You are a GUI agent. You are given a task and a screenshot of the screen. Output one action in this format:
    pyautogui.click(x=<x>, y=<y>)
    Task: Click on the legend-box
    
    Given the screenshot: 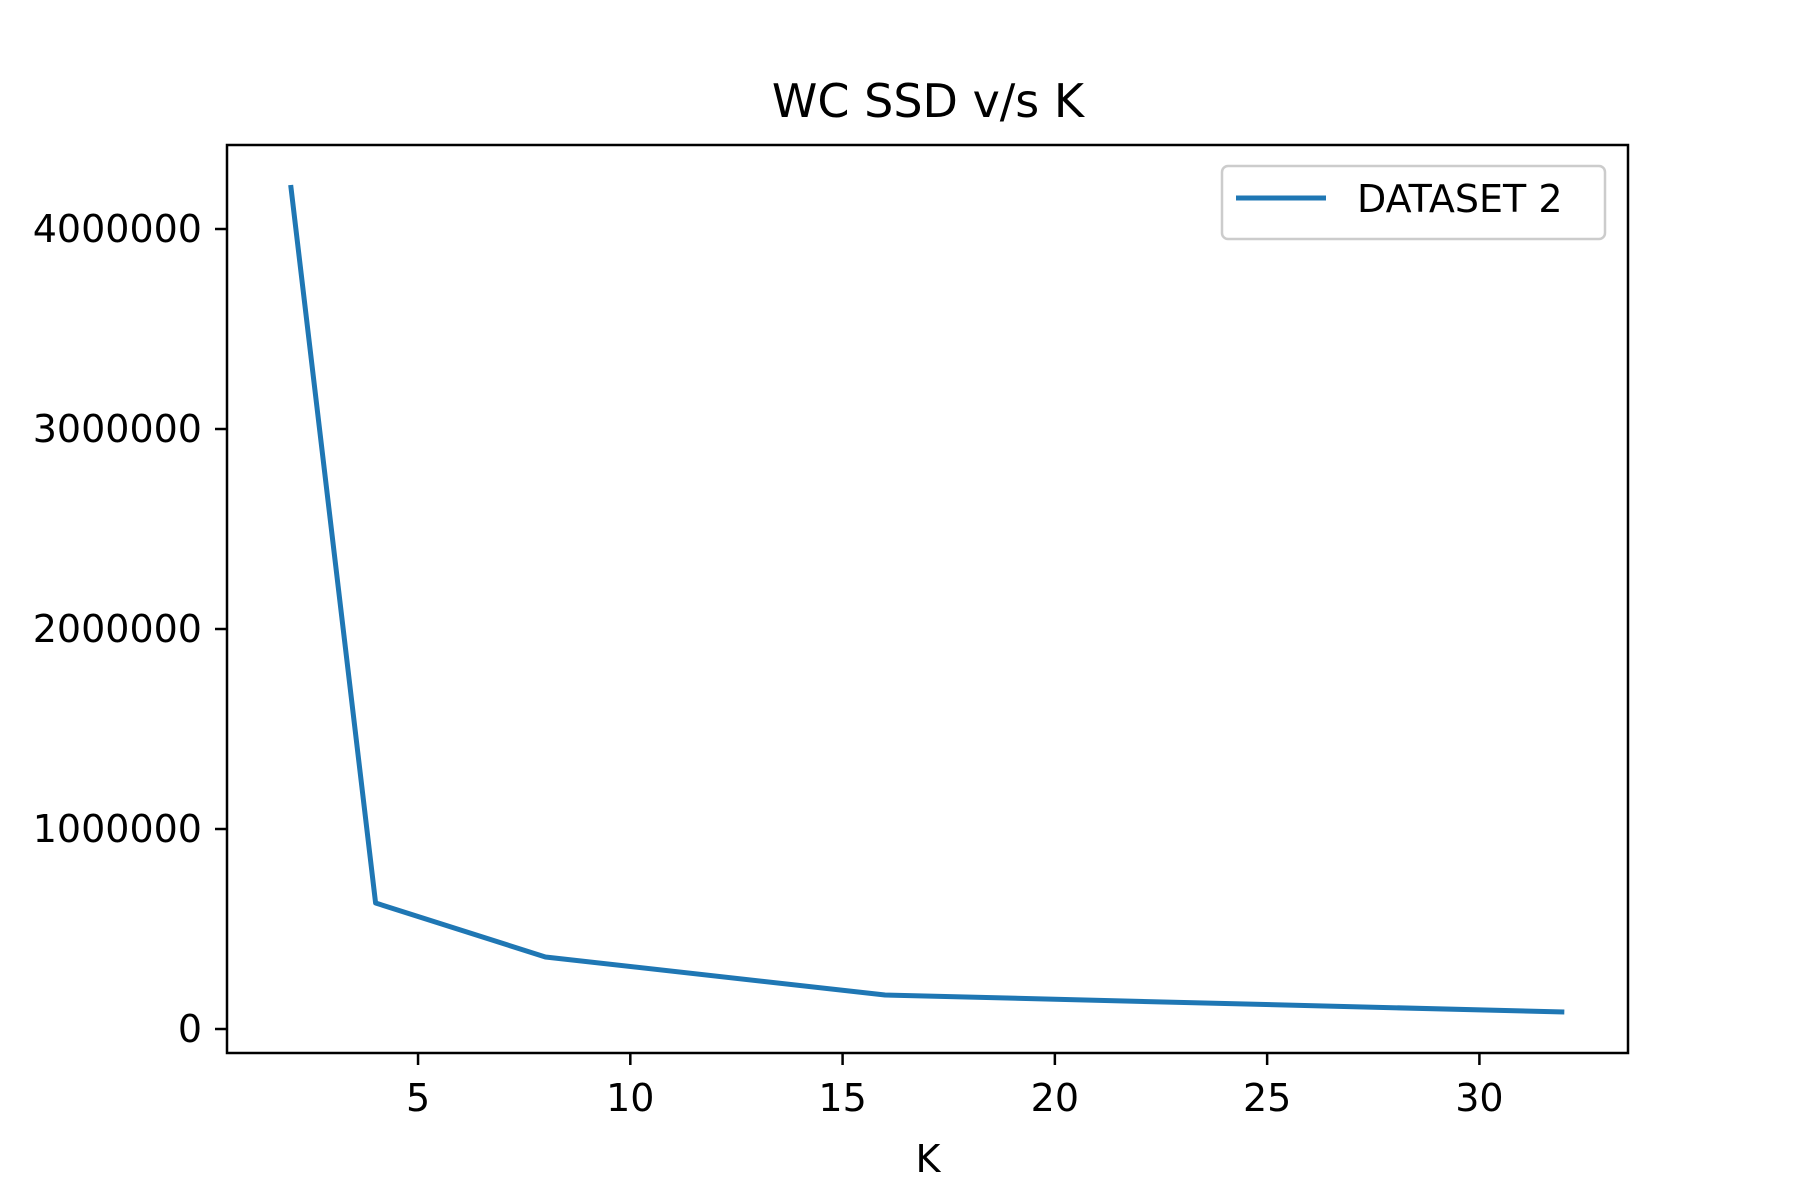 What is the action you would take?
    pyautogui.click(x=1413, y=202)
    